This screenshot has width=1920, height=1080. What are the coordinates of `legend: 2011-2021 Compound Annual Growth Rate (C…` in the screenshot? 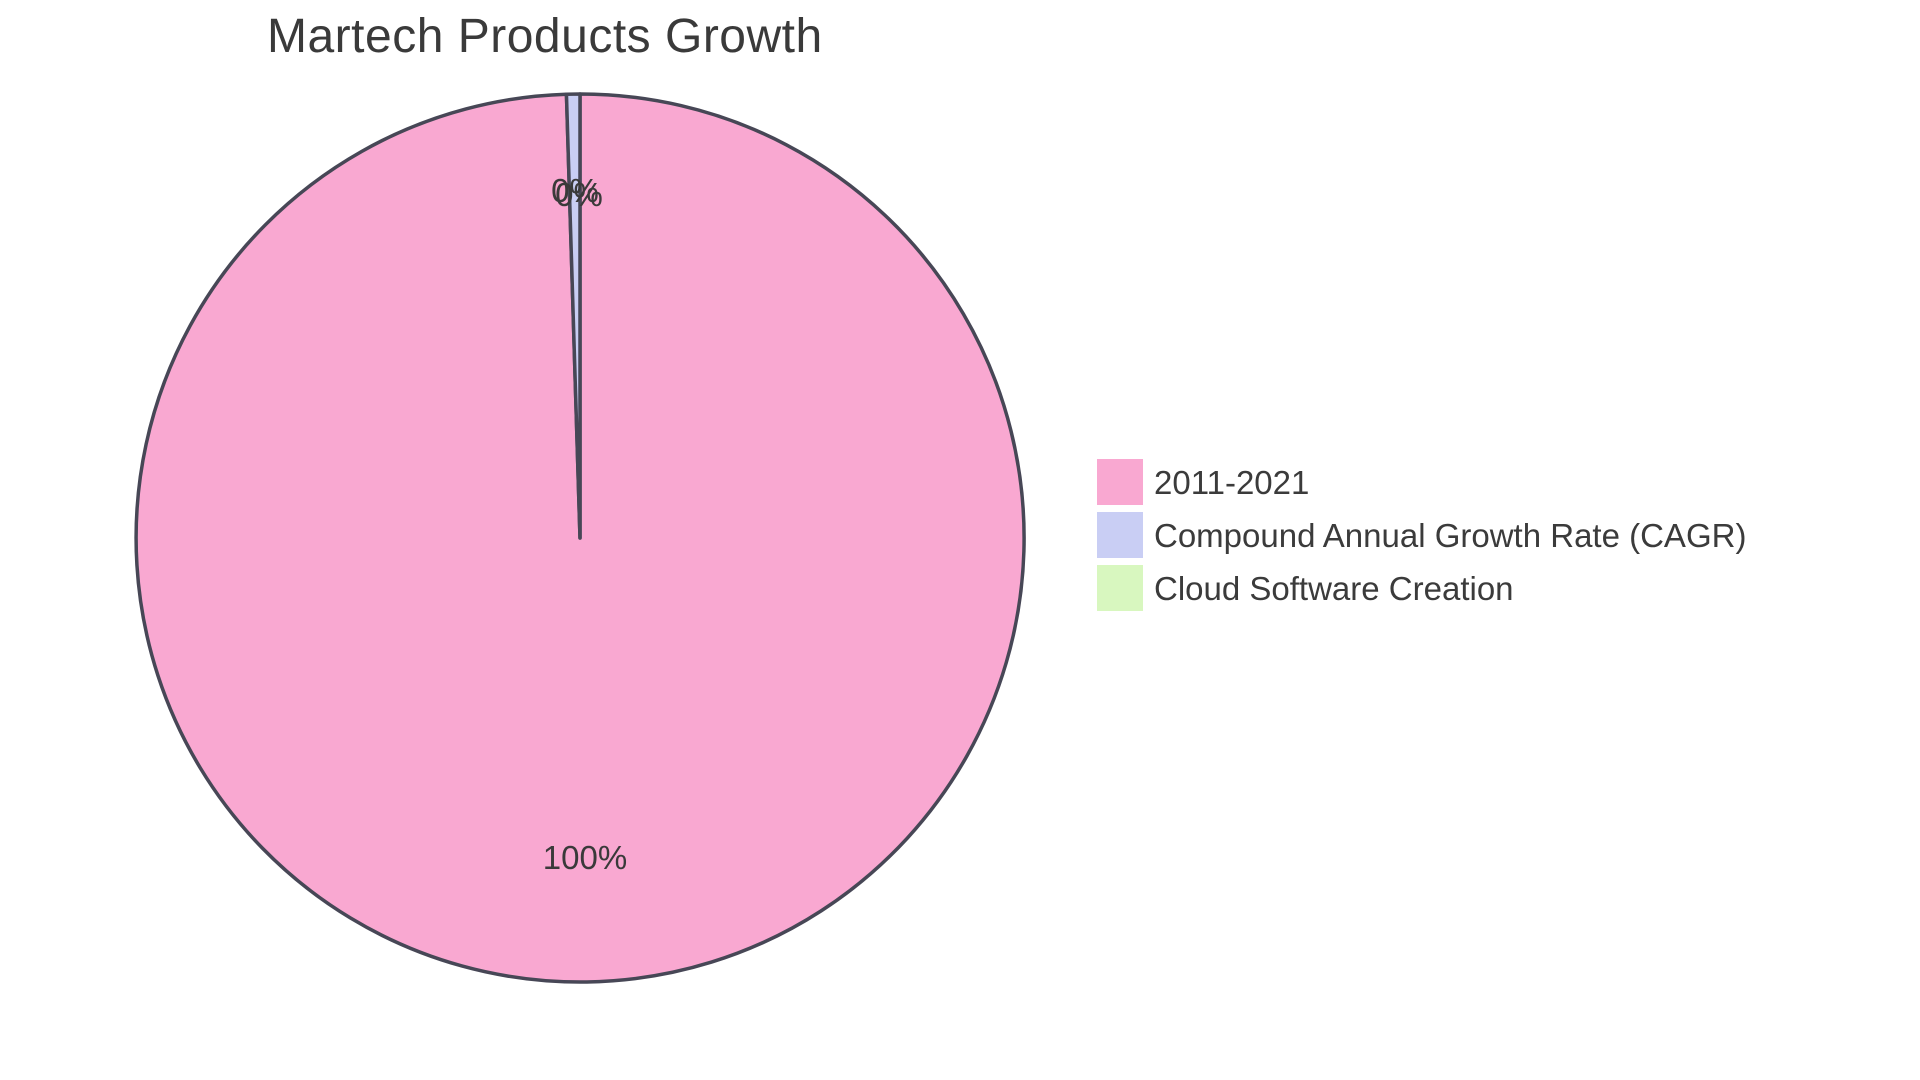 It's located at (1421, 538).